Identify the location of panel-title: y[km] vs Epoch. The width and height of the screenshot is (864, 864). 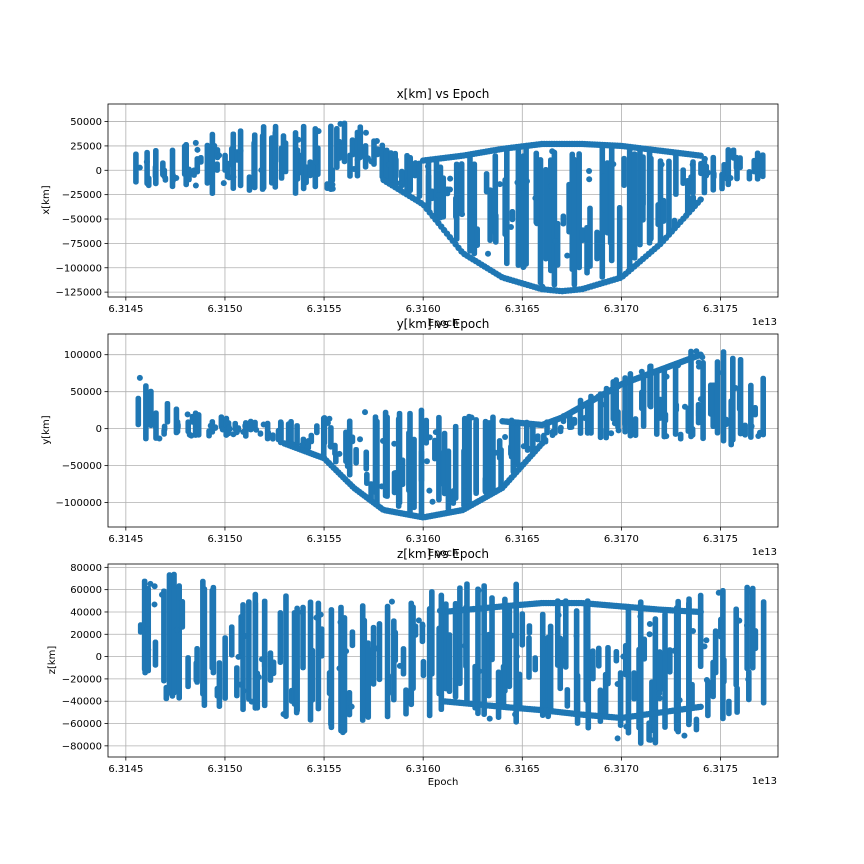
(443, 324).